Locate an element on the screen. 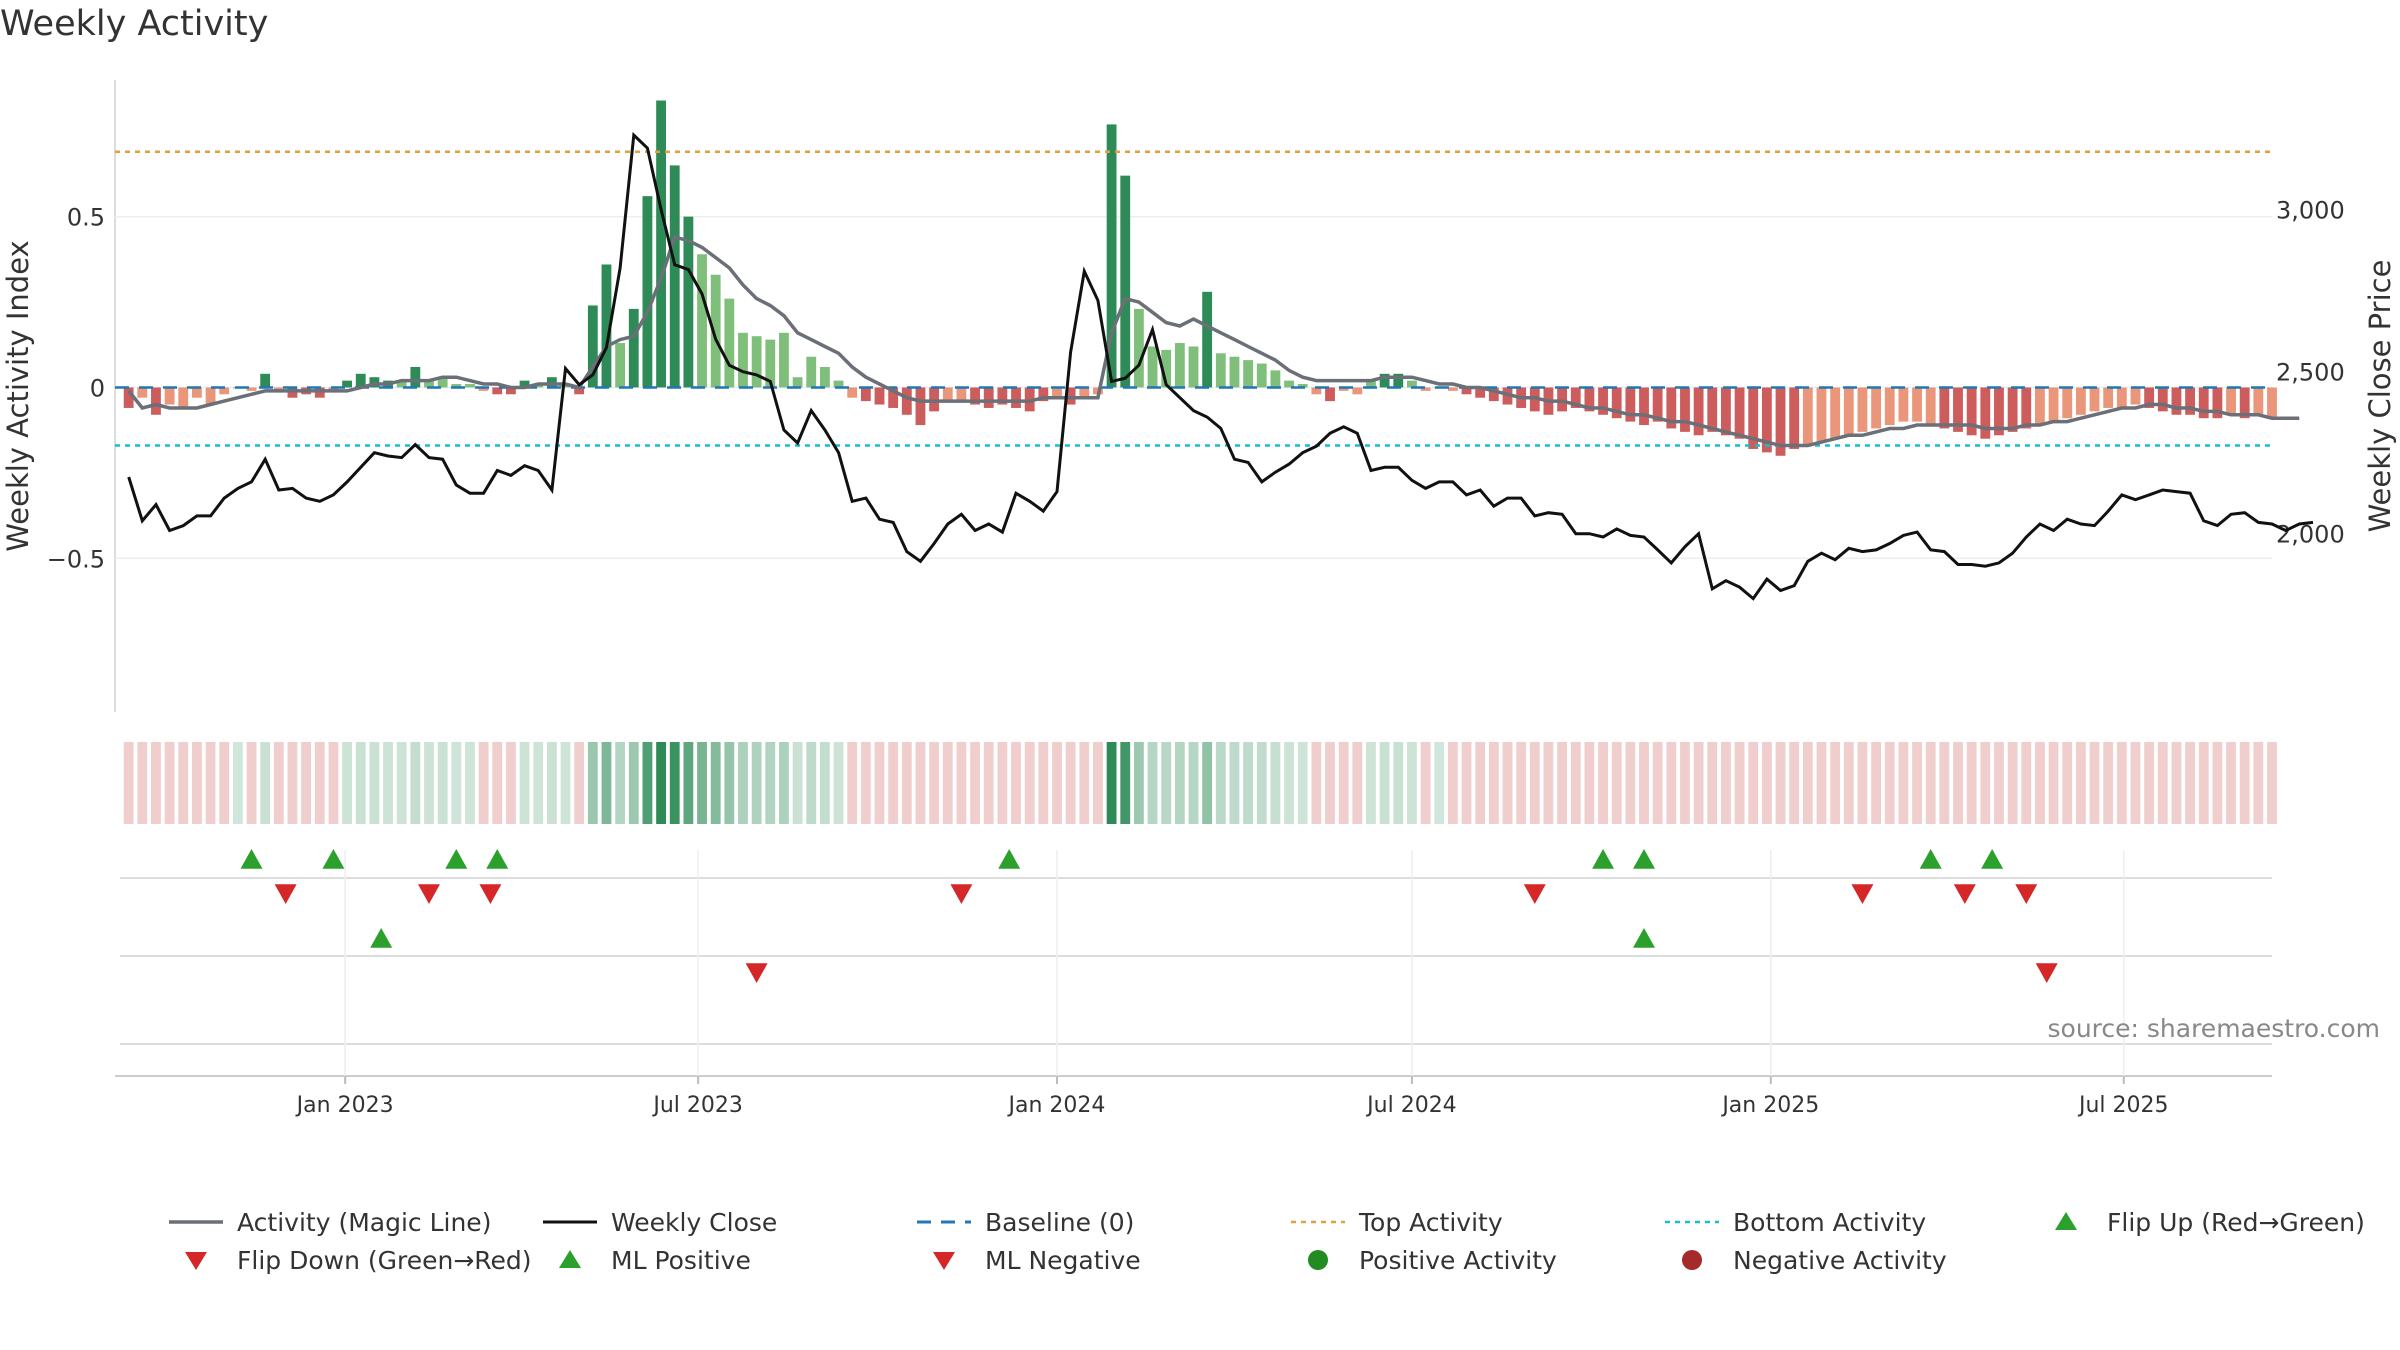 The height and width of the screenshot is (1350, 2400). y2-axis-label: Weekly Close Price is located at coordinates (2380, 396).